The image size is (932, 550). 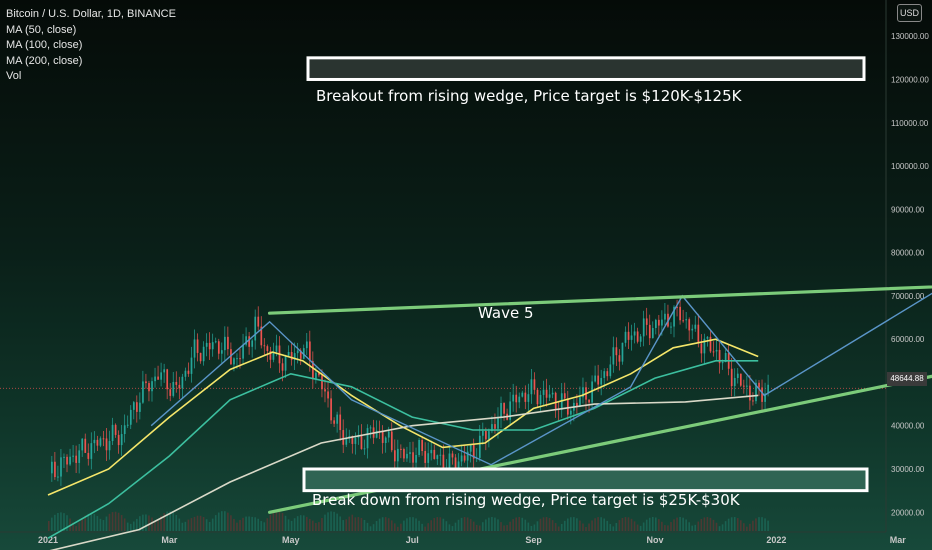 What do you see at coordinates (91, 14) in the screenshot?
I see `legend-symbol: Bitcoin / U.S. Dollar, 1D, BINANCE` at bounding box center [91, 14].